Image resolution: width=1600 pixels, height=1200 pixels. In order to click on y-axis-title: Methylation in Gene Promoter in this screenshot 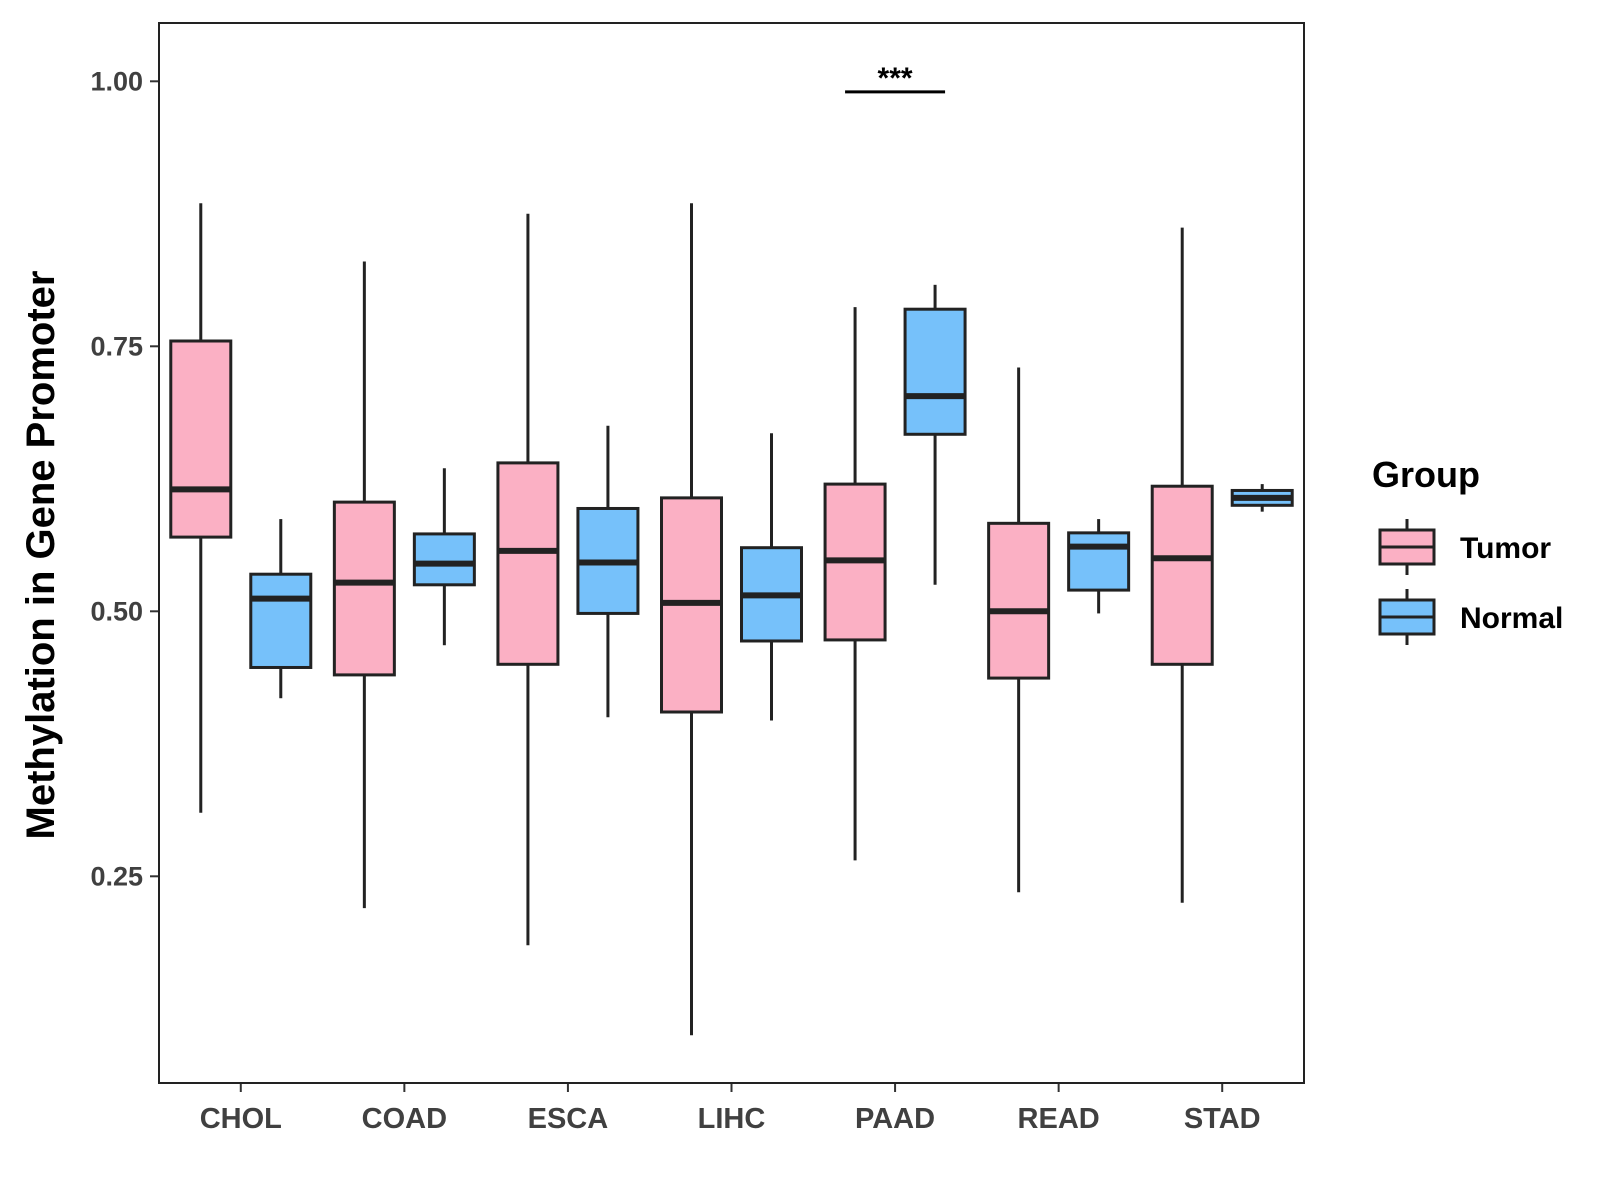, I will do `click(41, 555)`.